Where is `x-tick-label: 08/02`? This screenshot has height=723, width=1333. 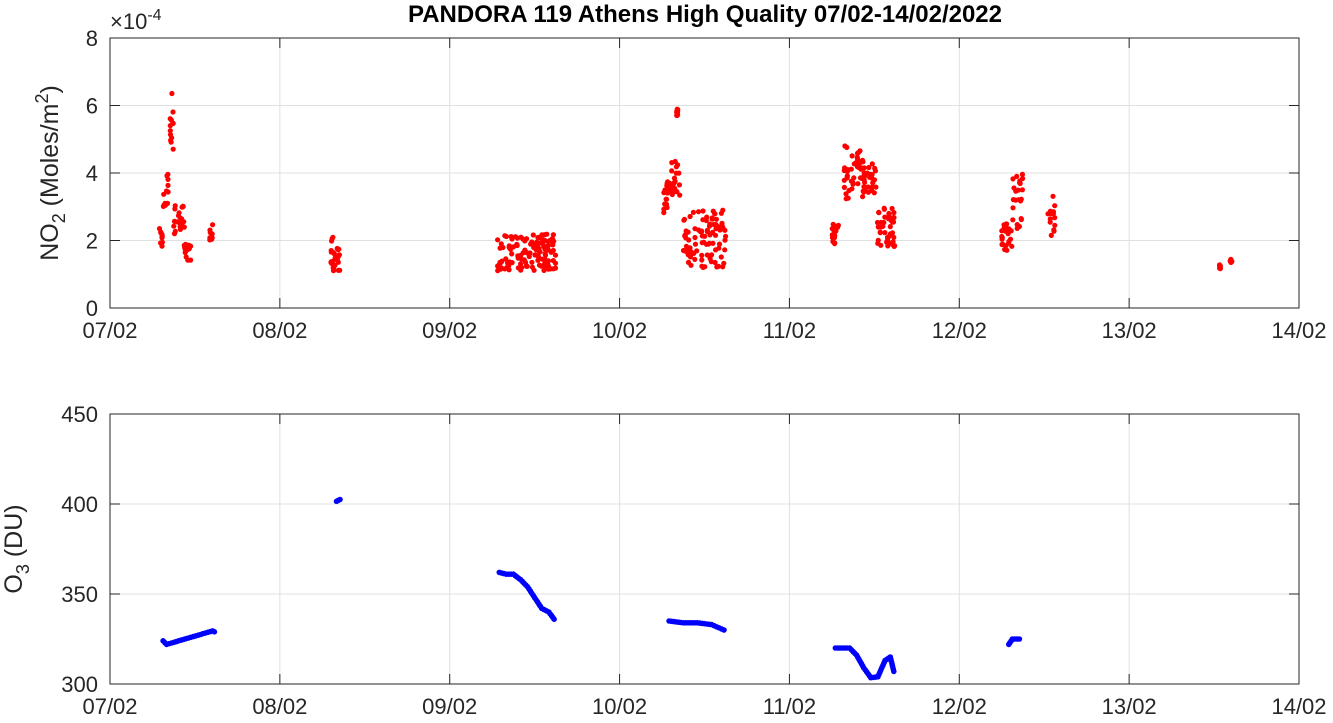 x-tick-label: 08/02 is located at coordinates (279, 706).